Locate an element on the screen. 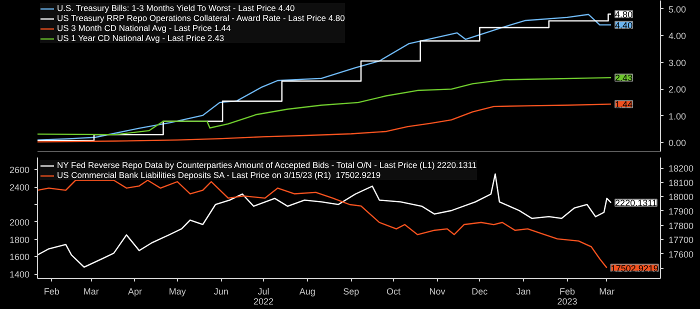  y-tick-label: 1400 is located at coordinates (19, 275).